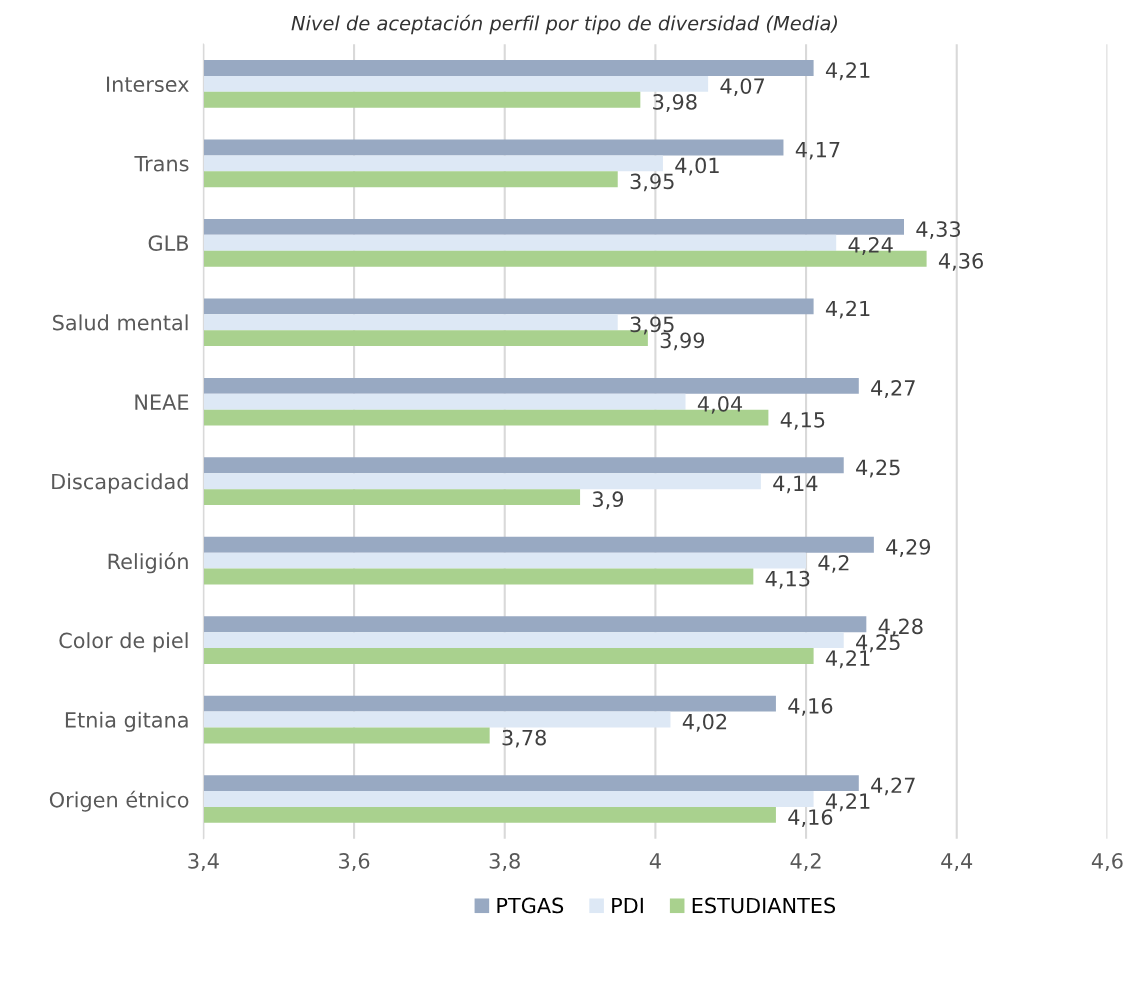  I want to click on data-label: 4,02, so click(704, 722).